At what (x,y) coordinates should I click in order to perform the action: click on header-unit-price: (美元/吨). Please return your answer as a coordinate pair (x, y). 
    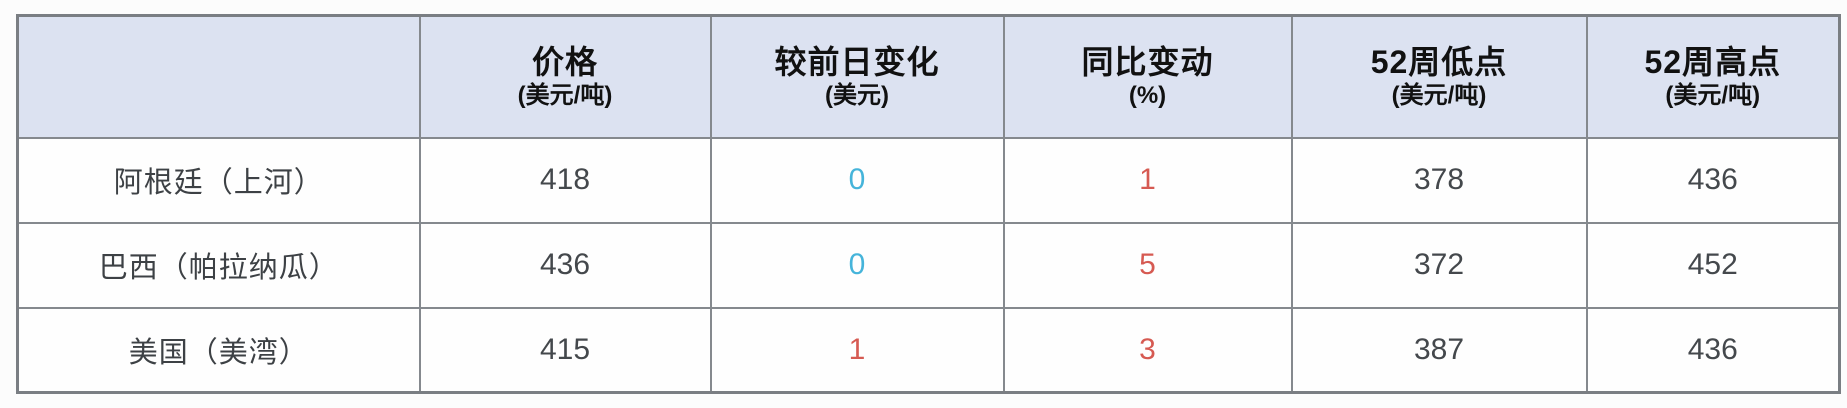
    Looking at the image, I should click on (565, 96).